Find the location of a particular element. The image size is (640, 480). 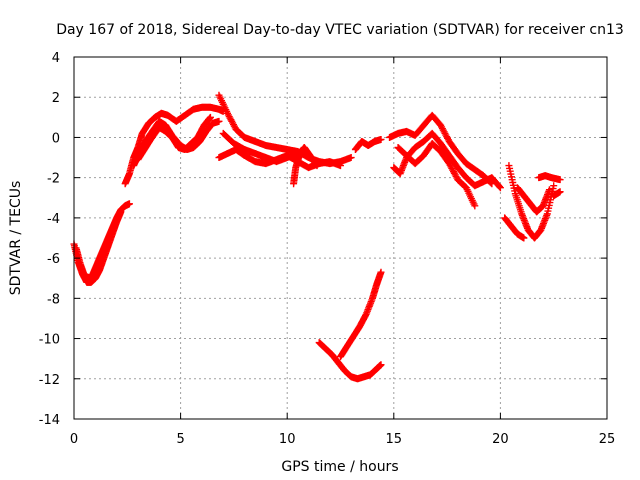

series-afternoon-pass is located at coordinates (305, 166).